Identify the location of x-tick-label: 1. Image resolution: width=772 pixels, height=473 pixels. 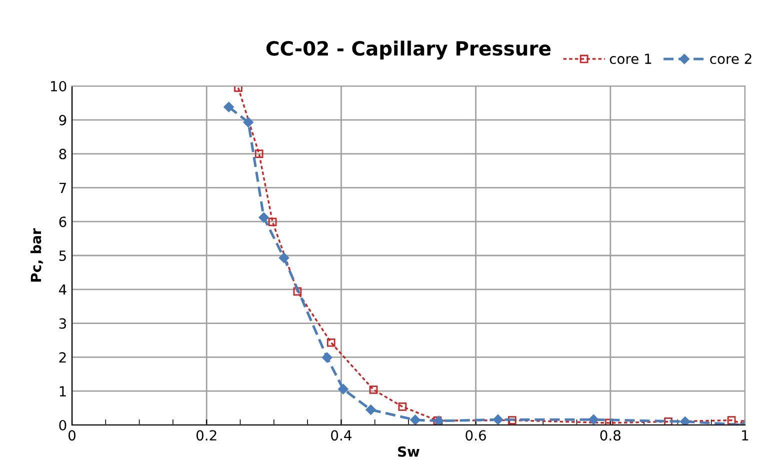
(745, 435).